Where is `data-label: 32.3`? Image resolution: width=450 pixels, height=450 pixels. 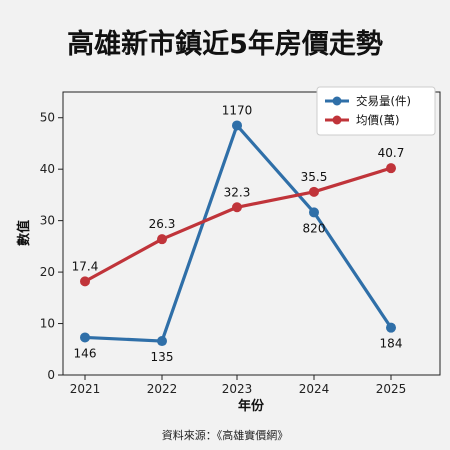
data-label: 32.3 is located at coordinates (237, 192).